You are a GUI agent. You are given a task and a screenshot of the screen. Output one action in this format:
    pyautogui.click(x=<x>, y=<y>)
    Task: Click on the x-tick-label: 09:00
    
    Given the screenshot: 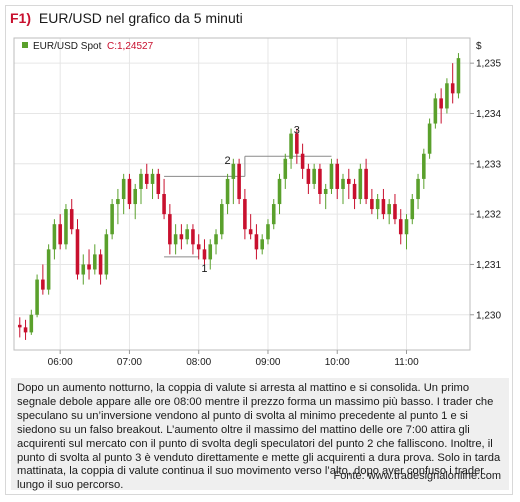 What is the action you would take?
    pyautogui.click(x=267, y=362)
    